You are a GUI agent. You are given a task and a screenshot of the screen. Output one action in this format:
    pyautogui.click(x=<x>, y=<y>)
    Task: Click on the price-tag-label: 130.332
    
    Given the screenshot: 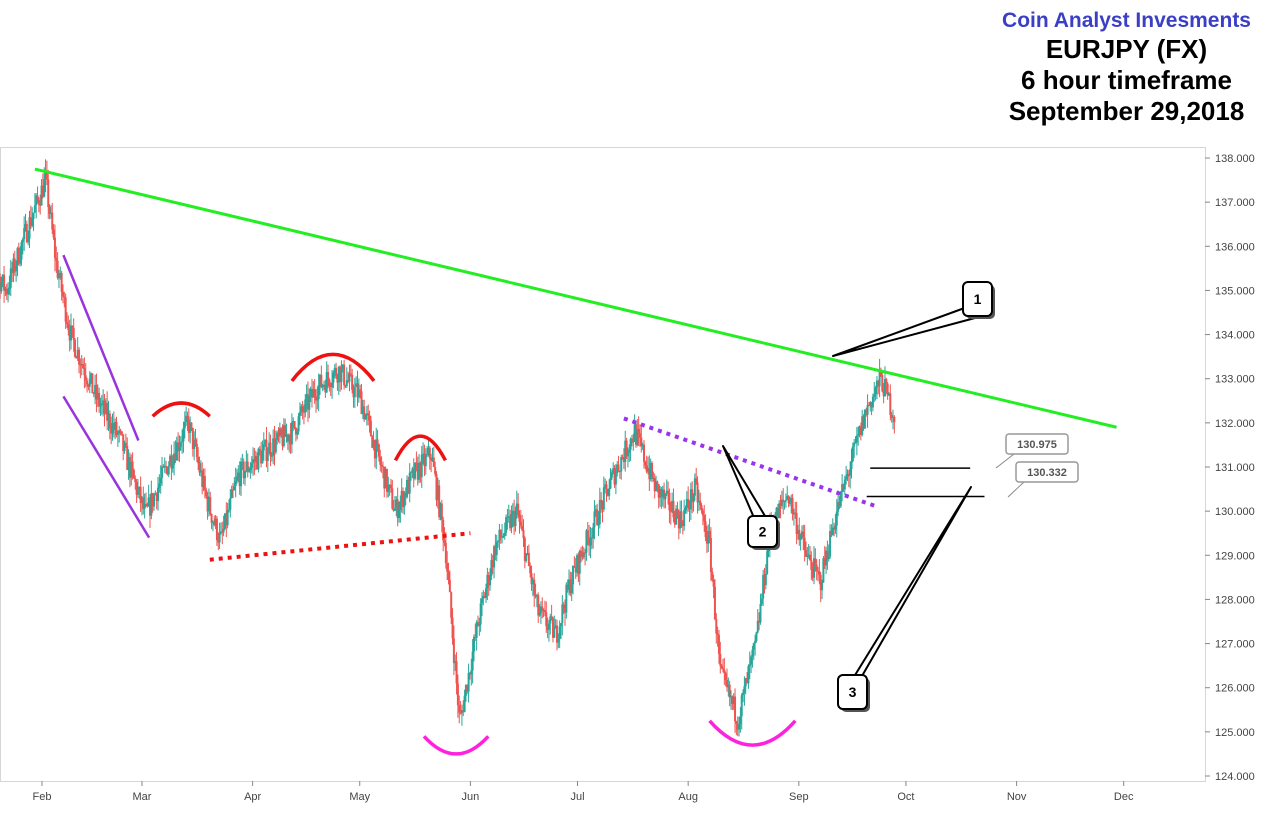 What is the action you would take?
    pyautogui.click(x=1047, y=473)
    